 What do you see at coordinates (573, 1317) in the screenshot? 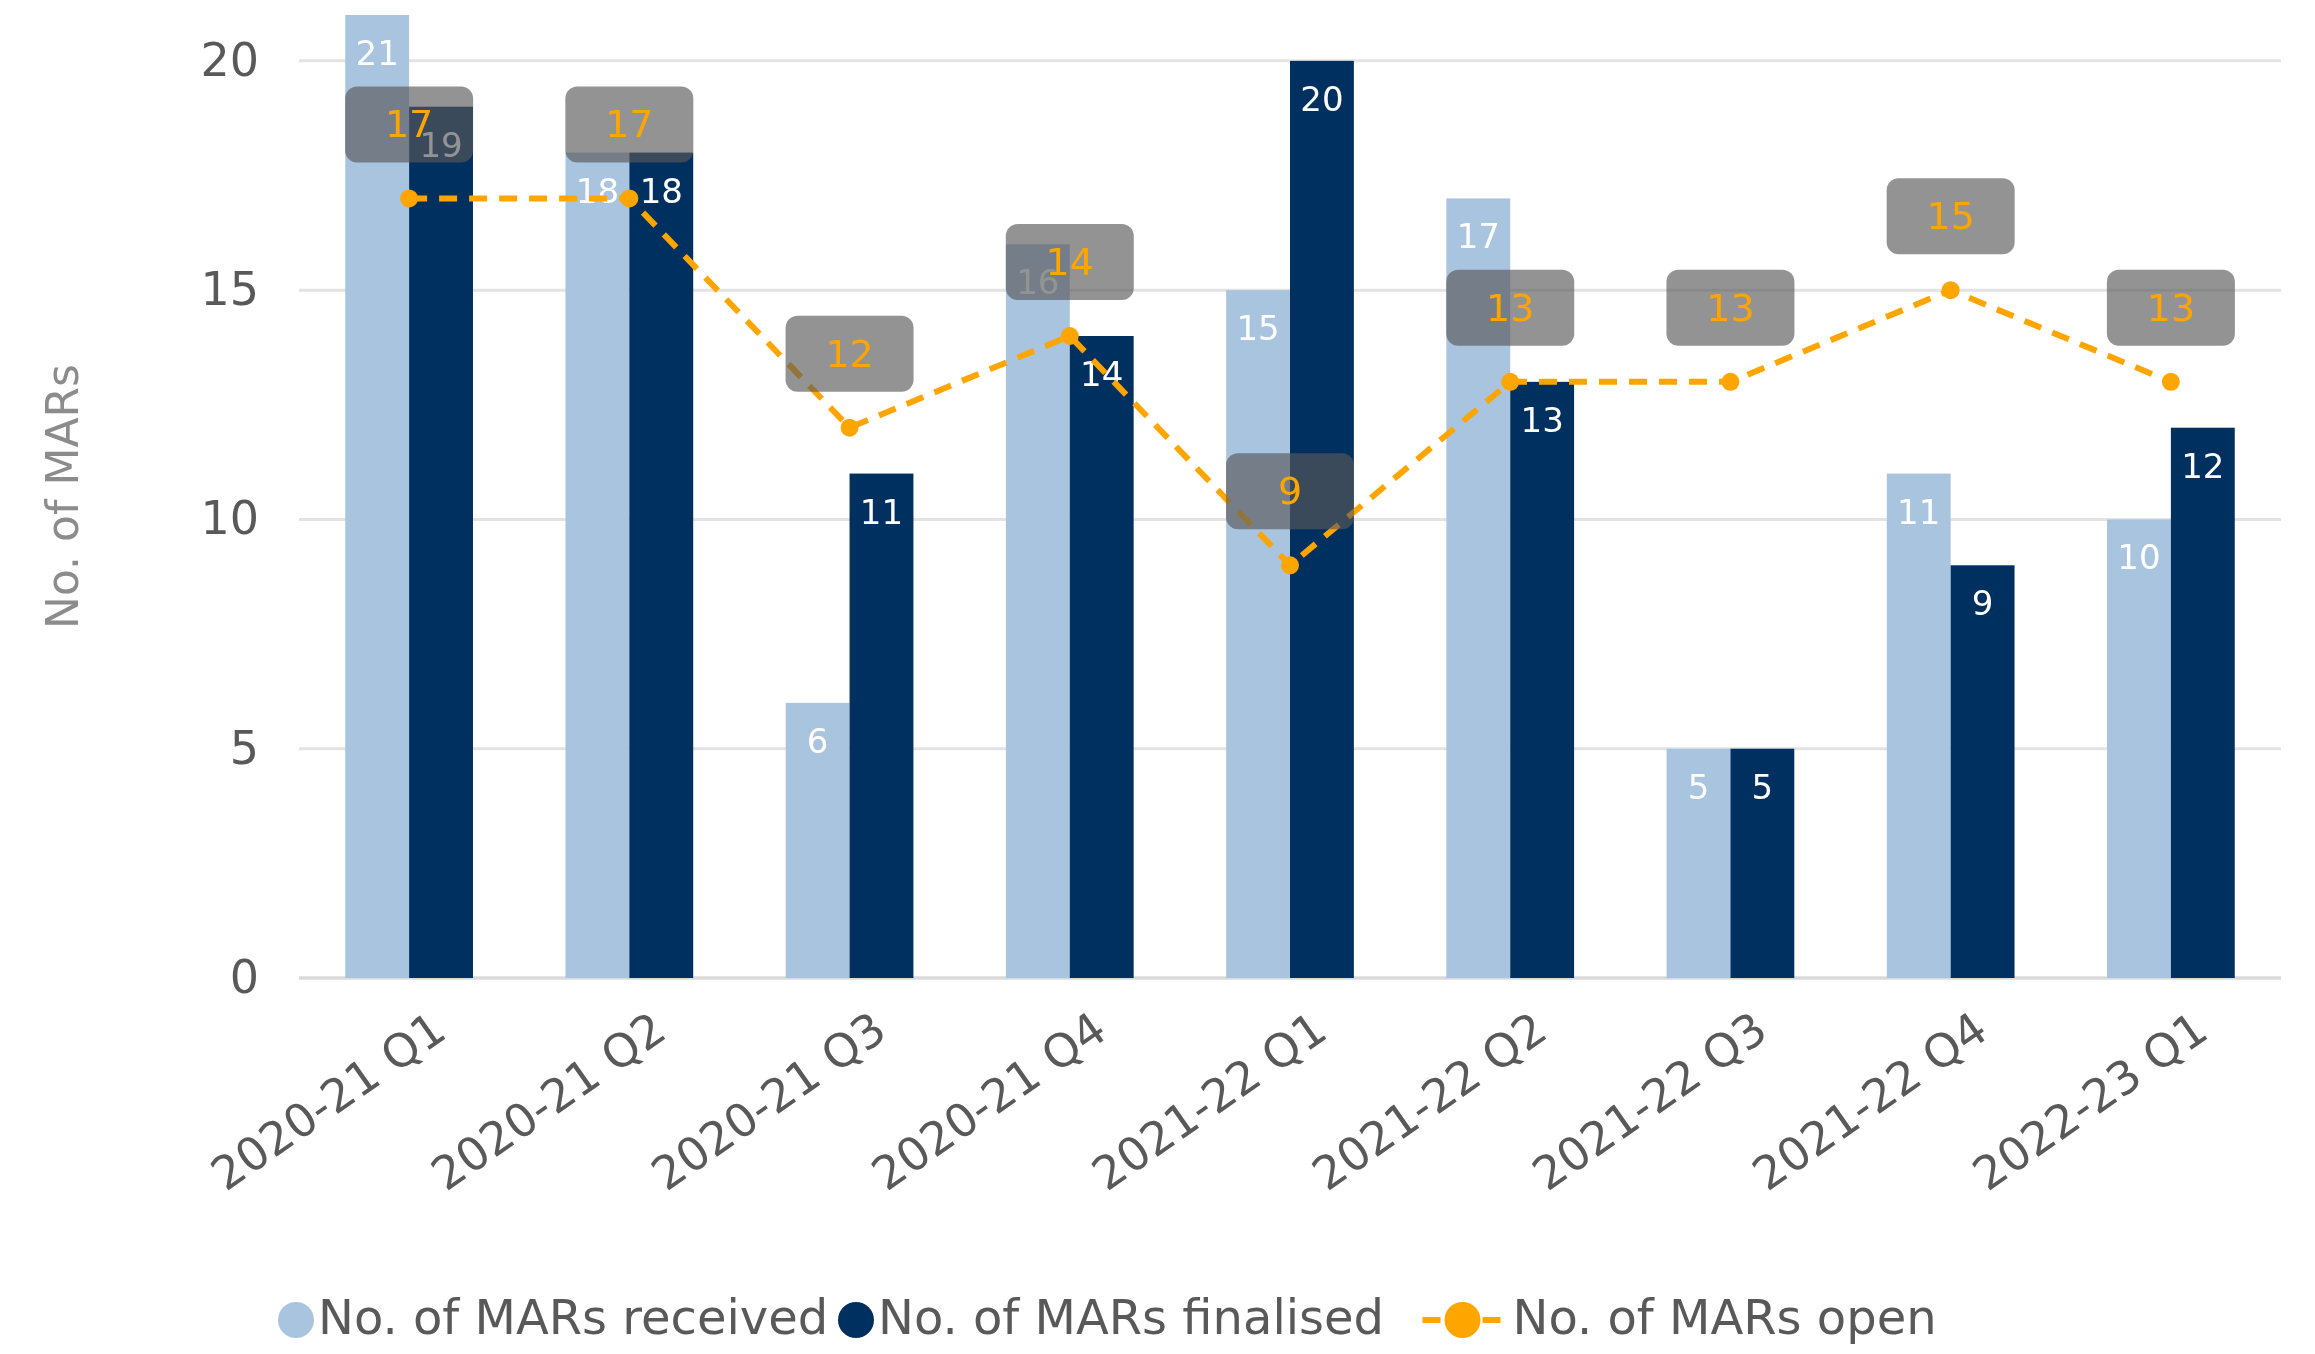
I see `legend-label: No. of MARs received` at bounding box center [573, 1317].